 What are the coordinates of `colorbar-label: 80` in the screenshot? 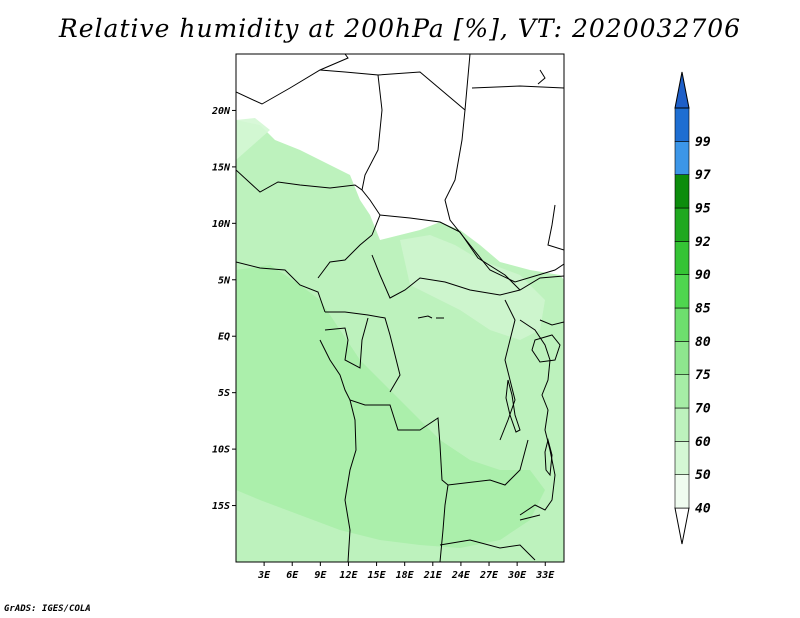 It's located at (703, 342).